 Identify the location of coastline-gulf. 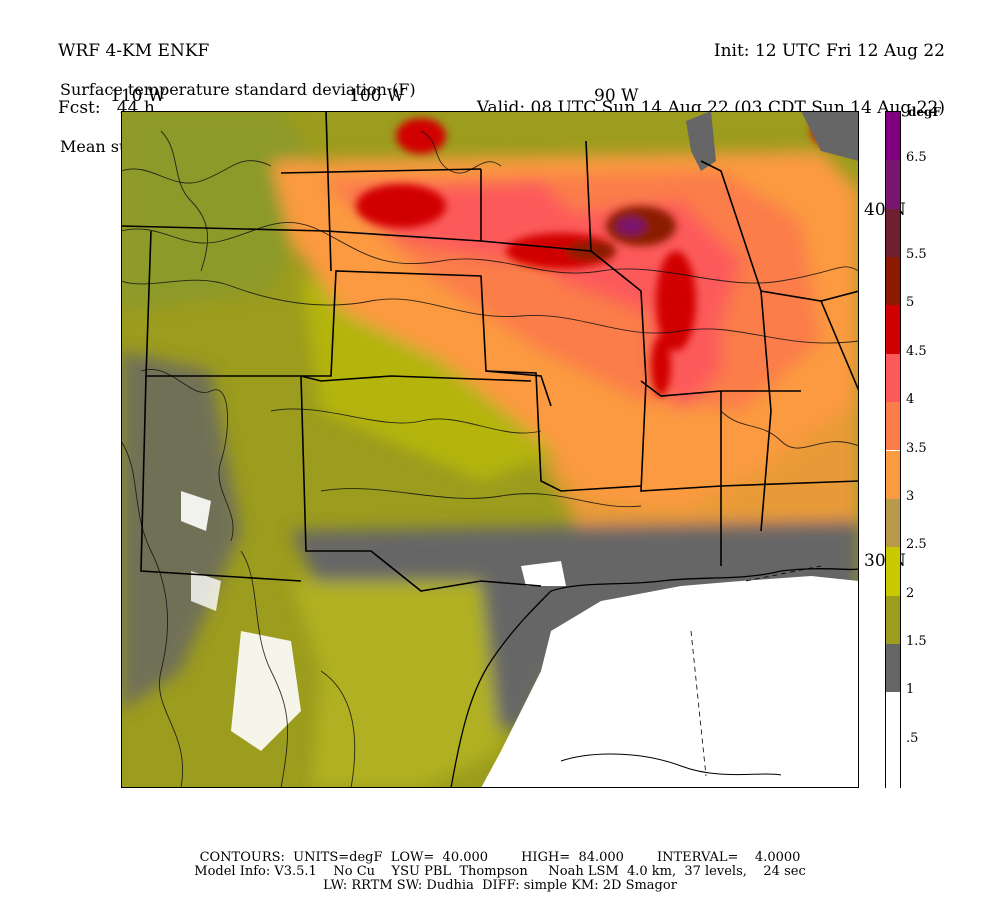
(704, 580).